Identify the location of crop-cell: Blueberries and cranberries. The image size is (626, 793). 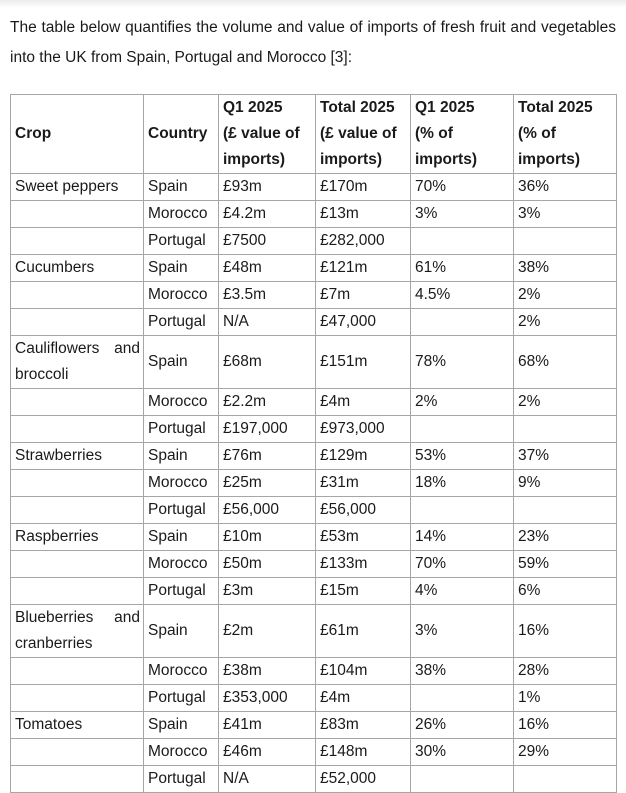
(77, 631).